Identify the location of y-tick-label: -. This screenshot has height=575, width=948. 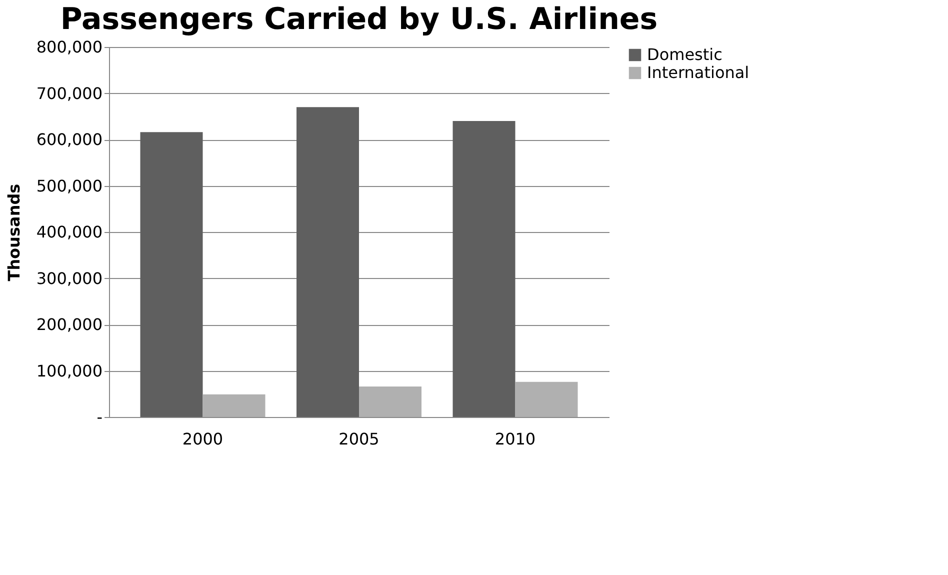
(99, 417).